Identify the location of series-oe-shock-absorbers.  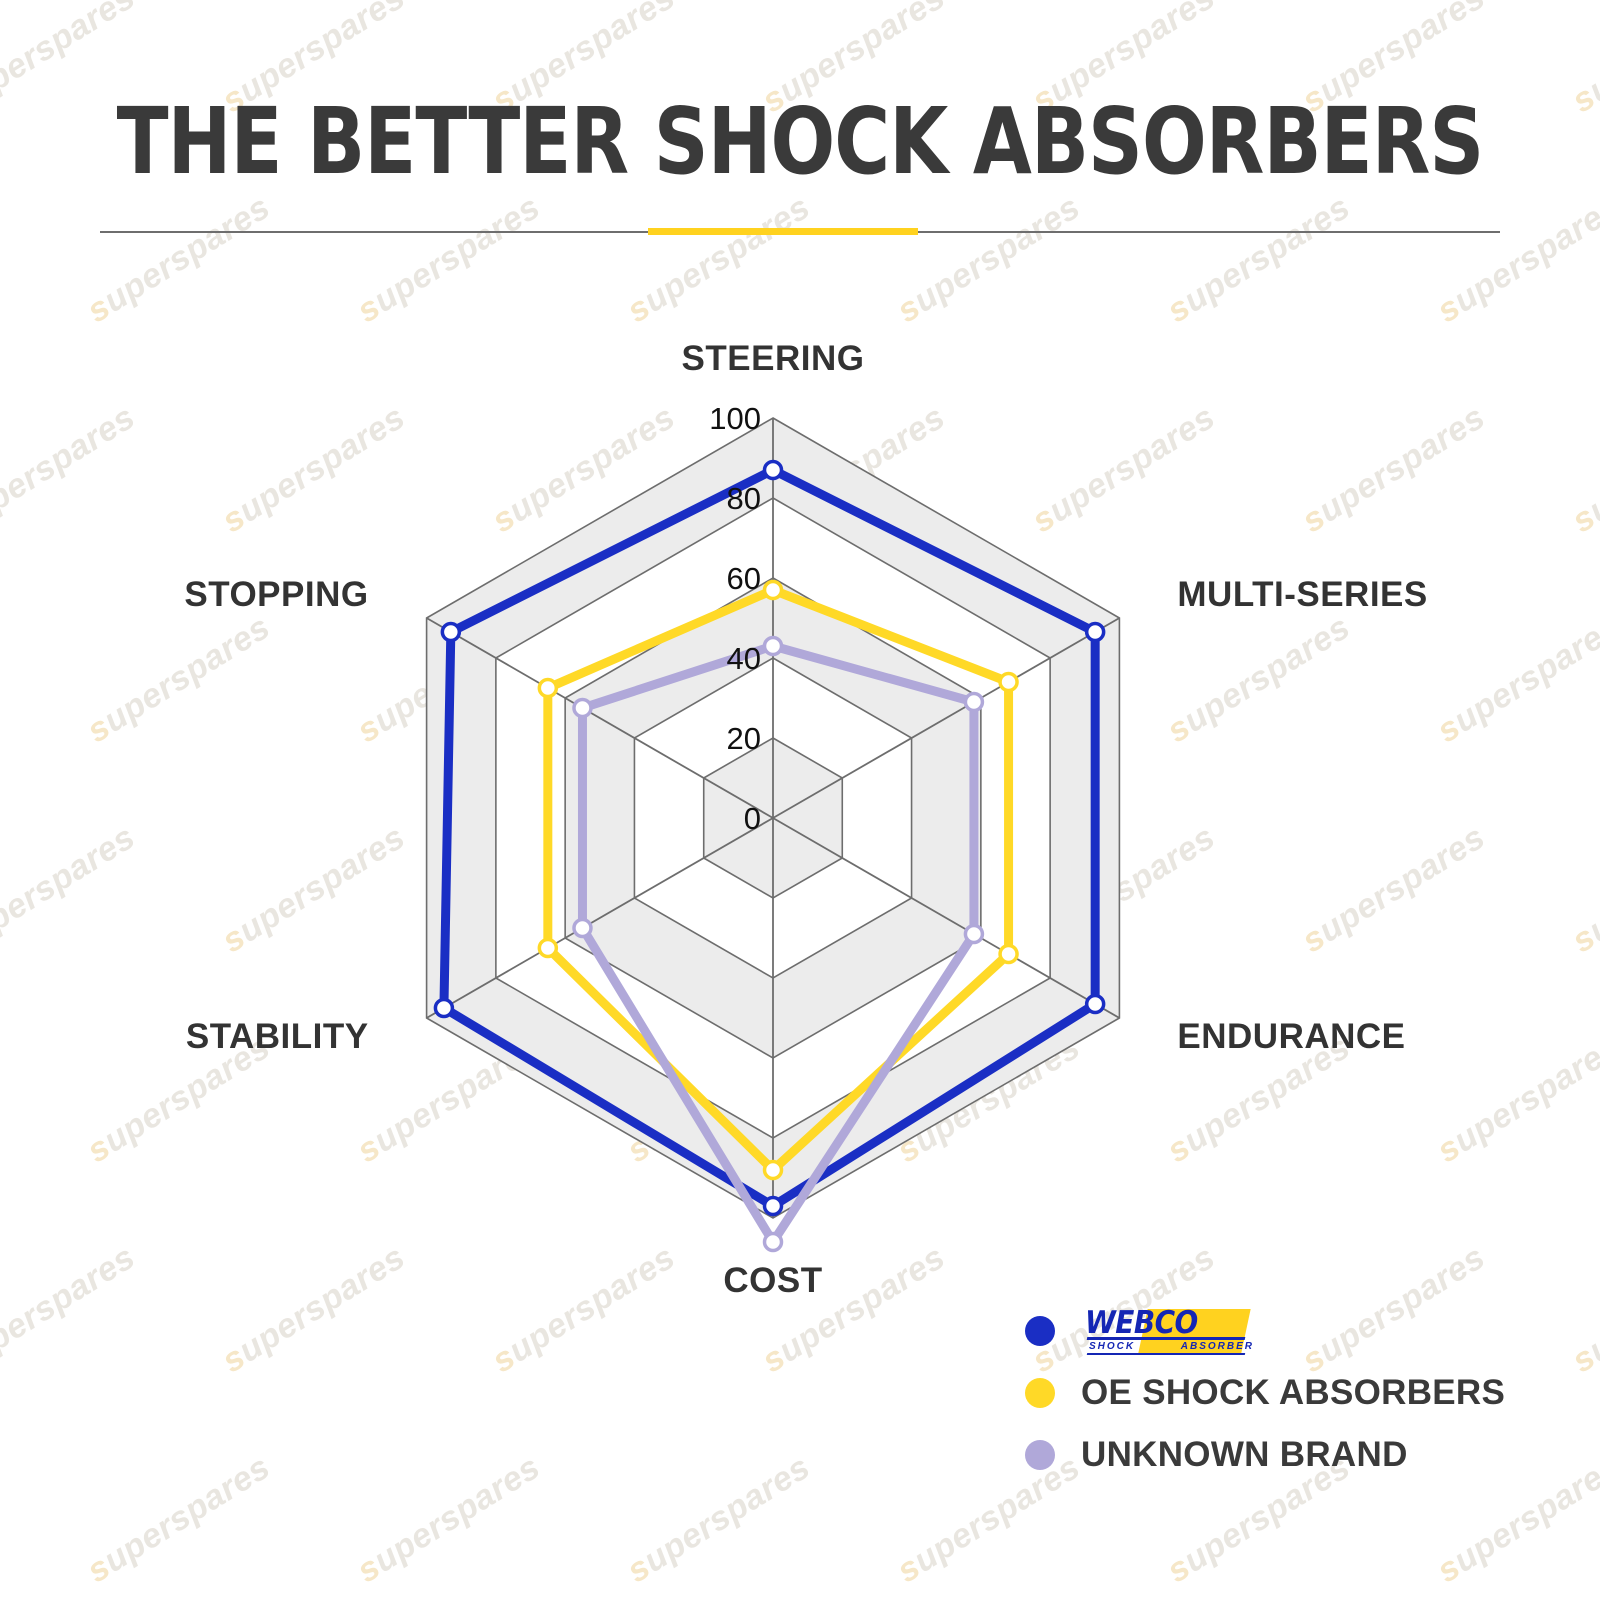
(778, 880).